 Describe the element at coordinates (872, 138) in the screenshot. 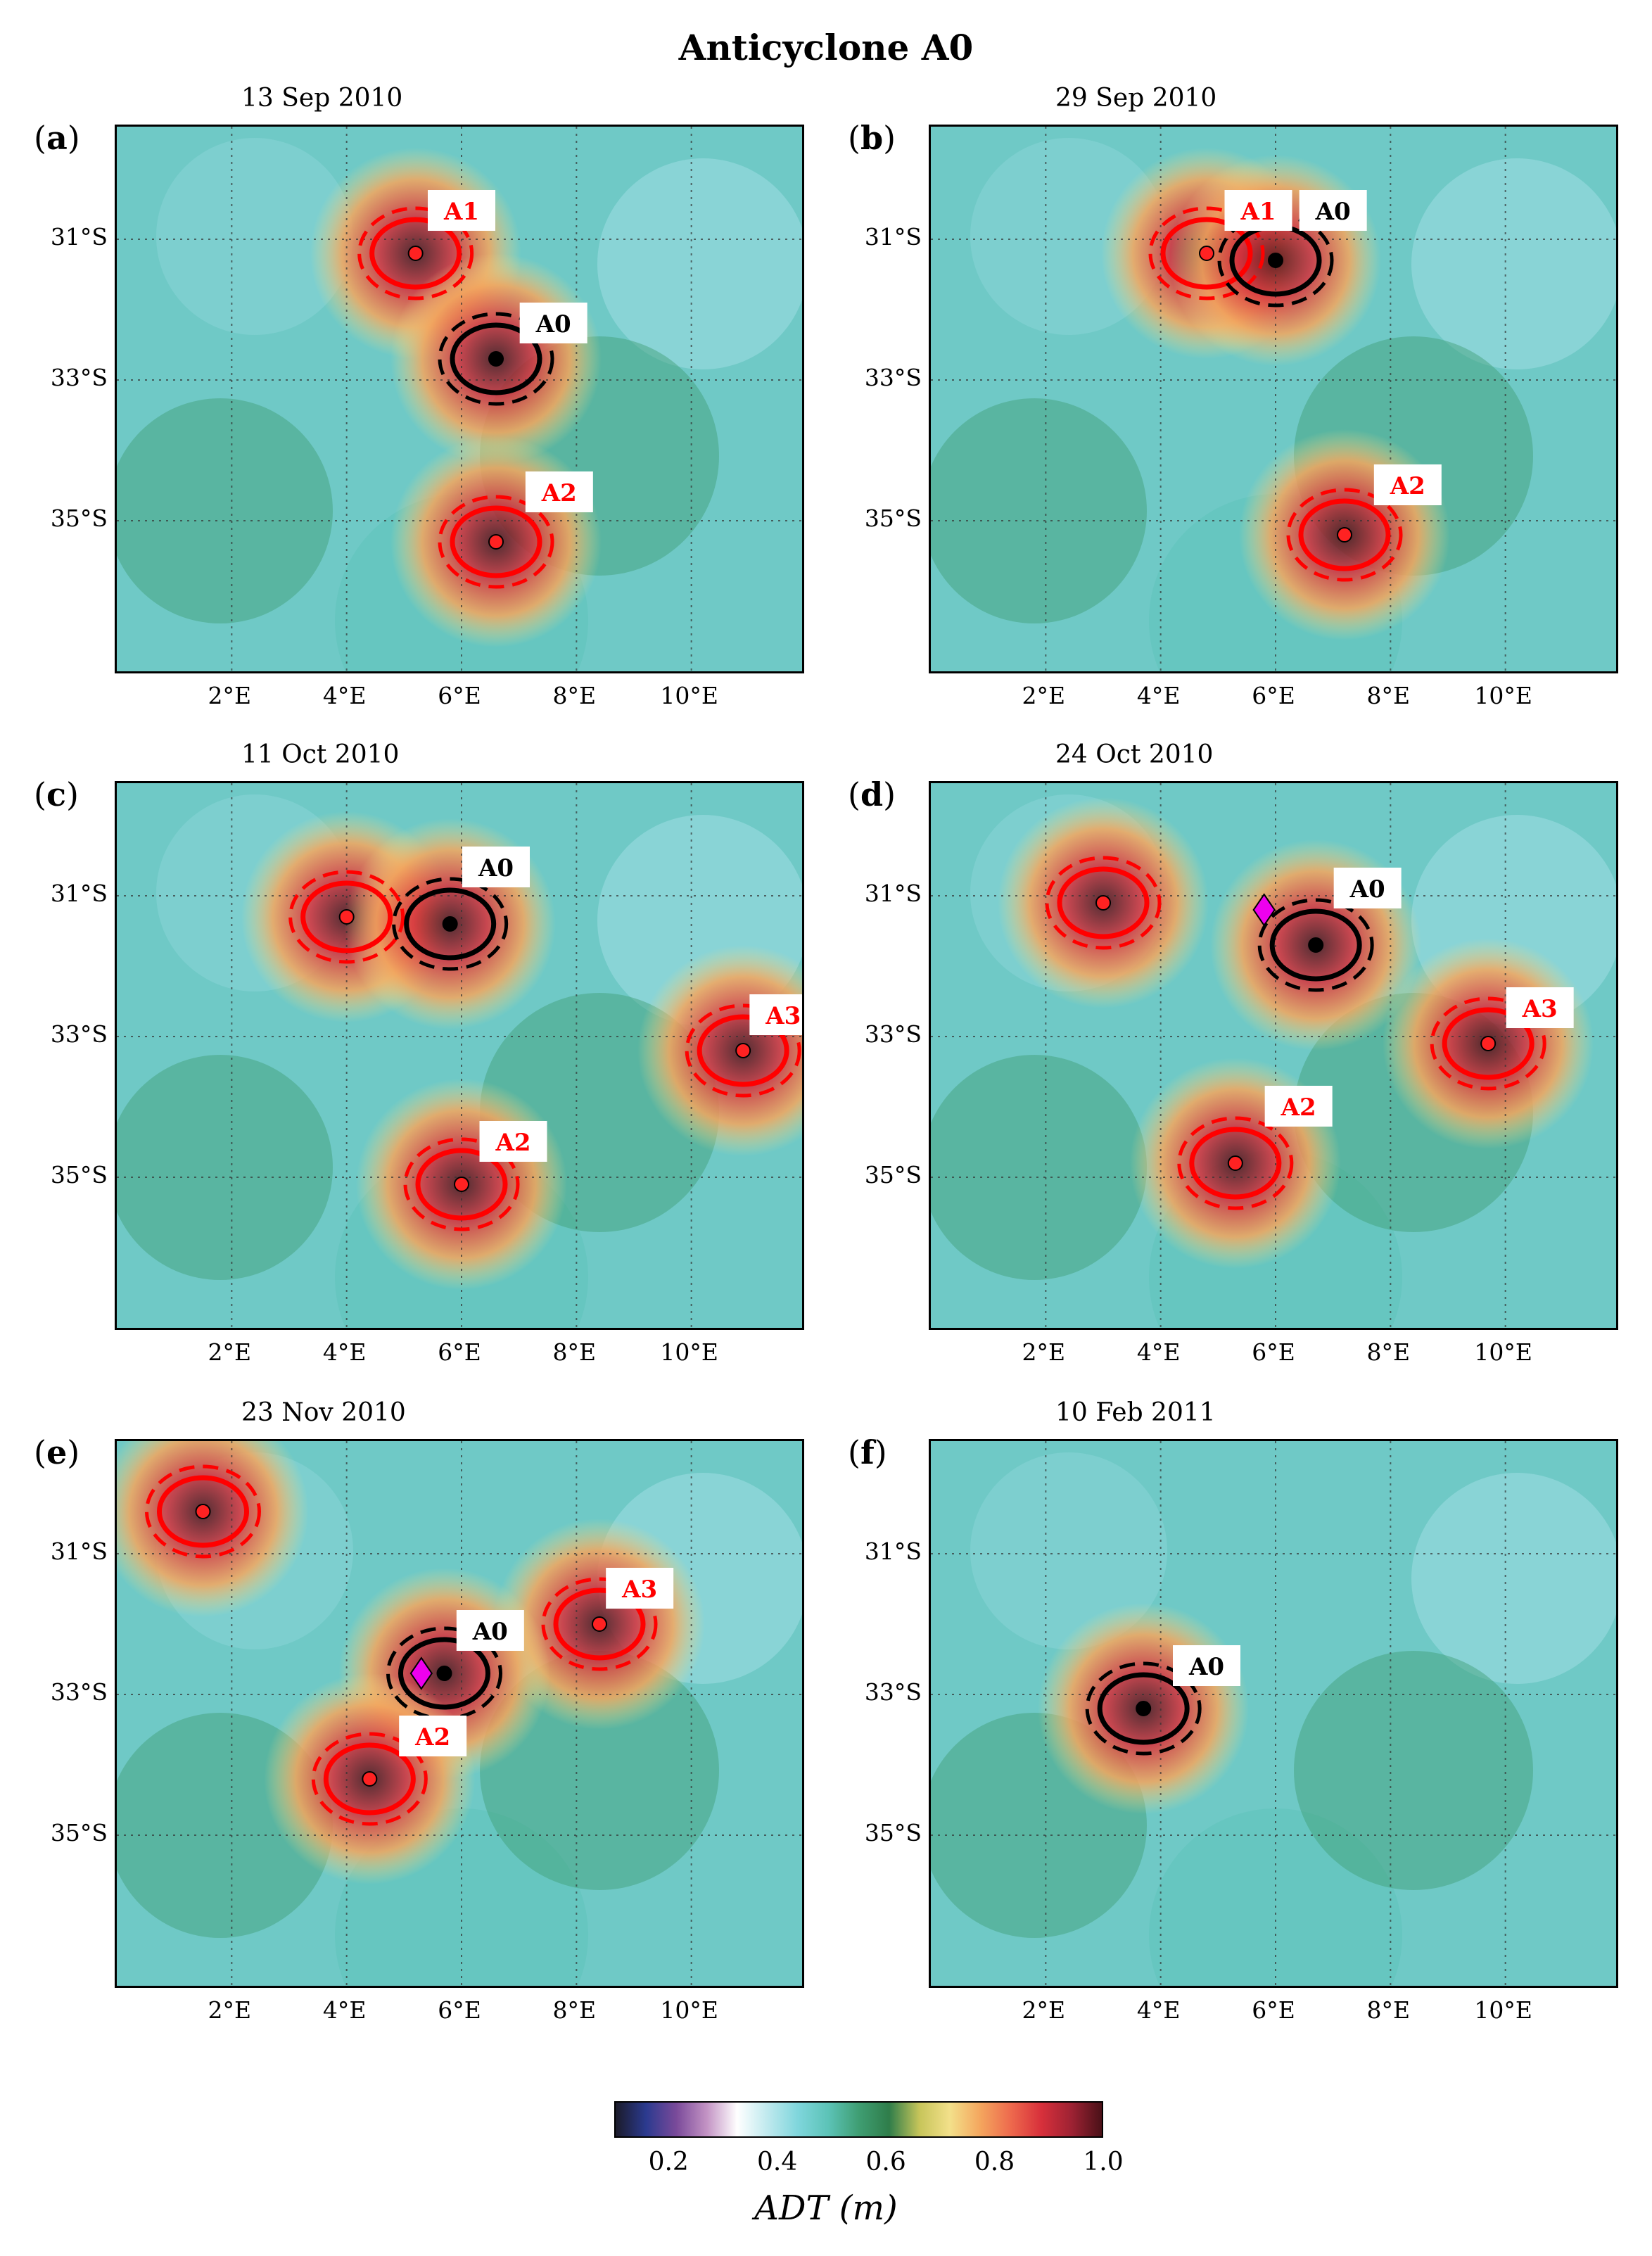

I see `panel-letter-text: b` at that location.